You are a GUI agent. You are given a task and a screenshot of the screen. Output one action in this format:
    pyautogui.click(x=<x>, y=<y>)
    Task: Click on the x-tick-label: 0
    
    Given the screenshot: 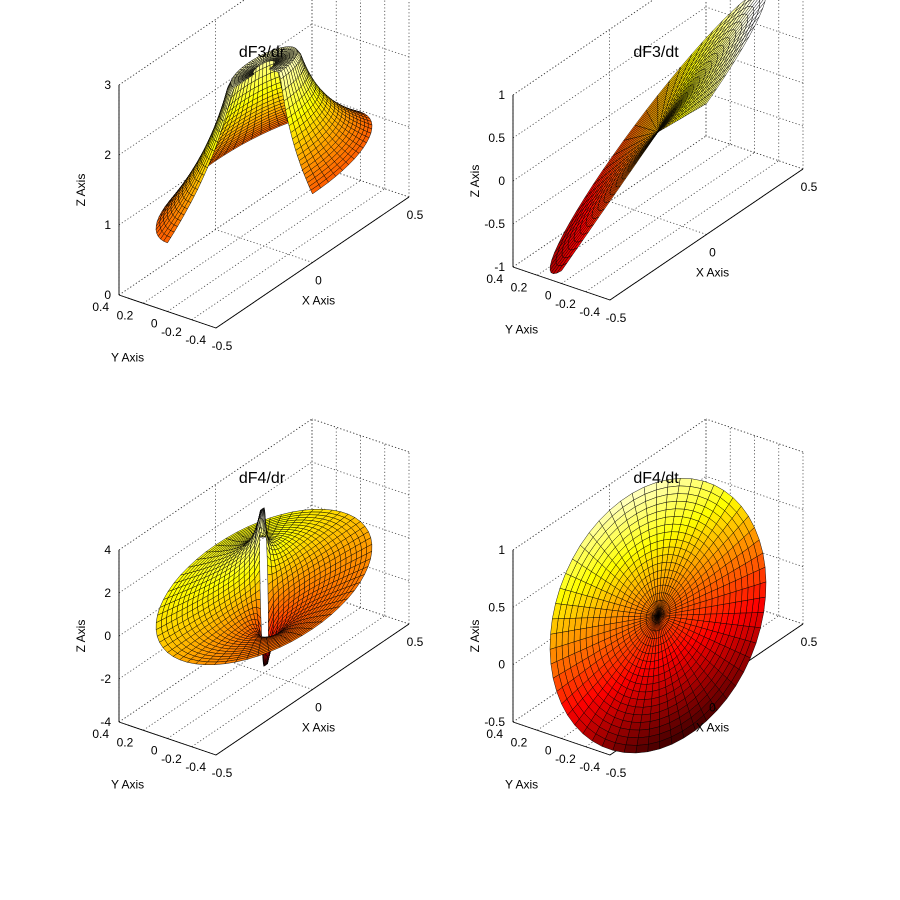 What is the action you would take?
    pyautogui.click(x=712, y=253)
    